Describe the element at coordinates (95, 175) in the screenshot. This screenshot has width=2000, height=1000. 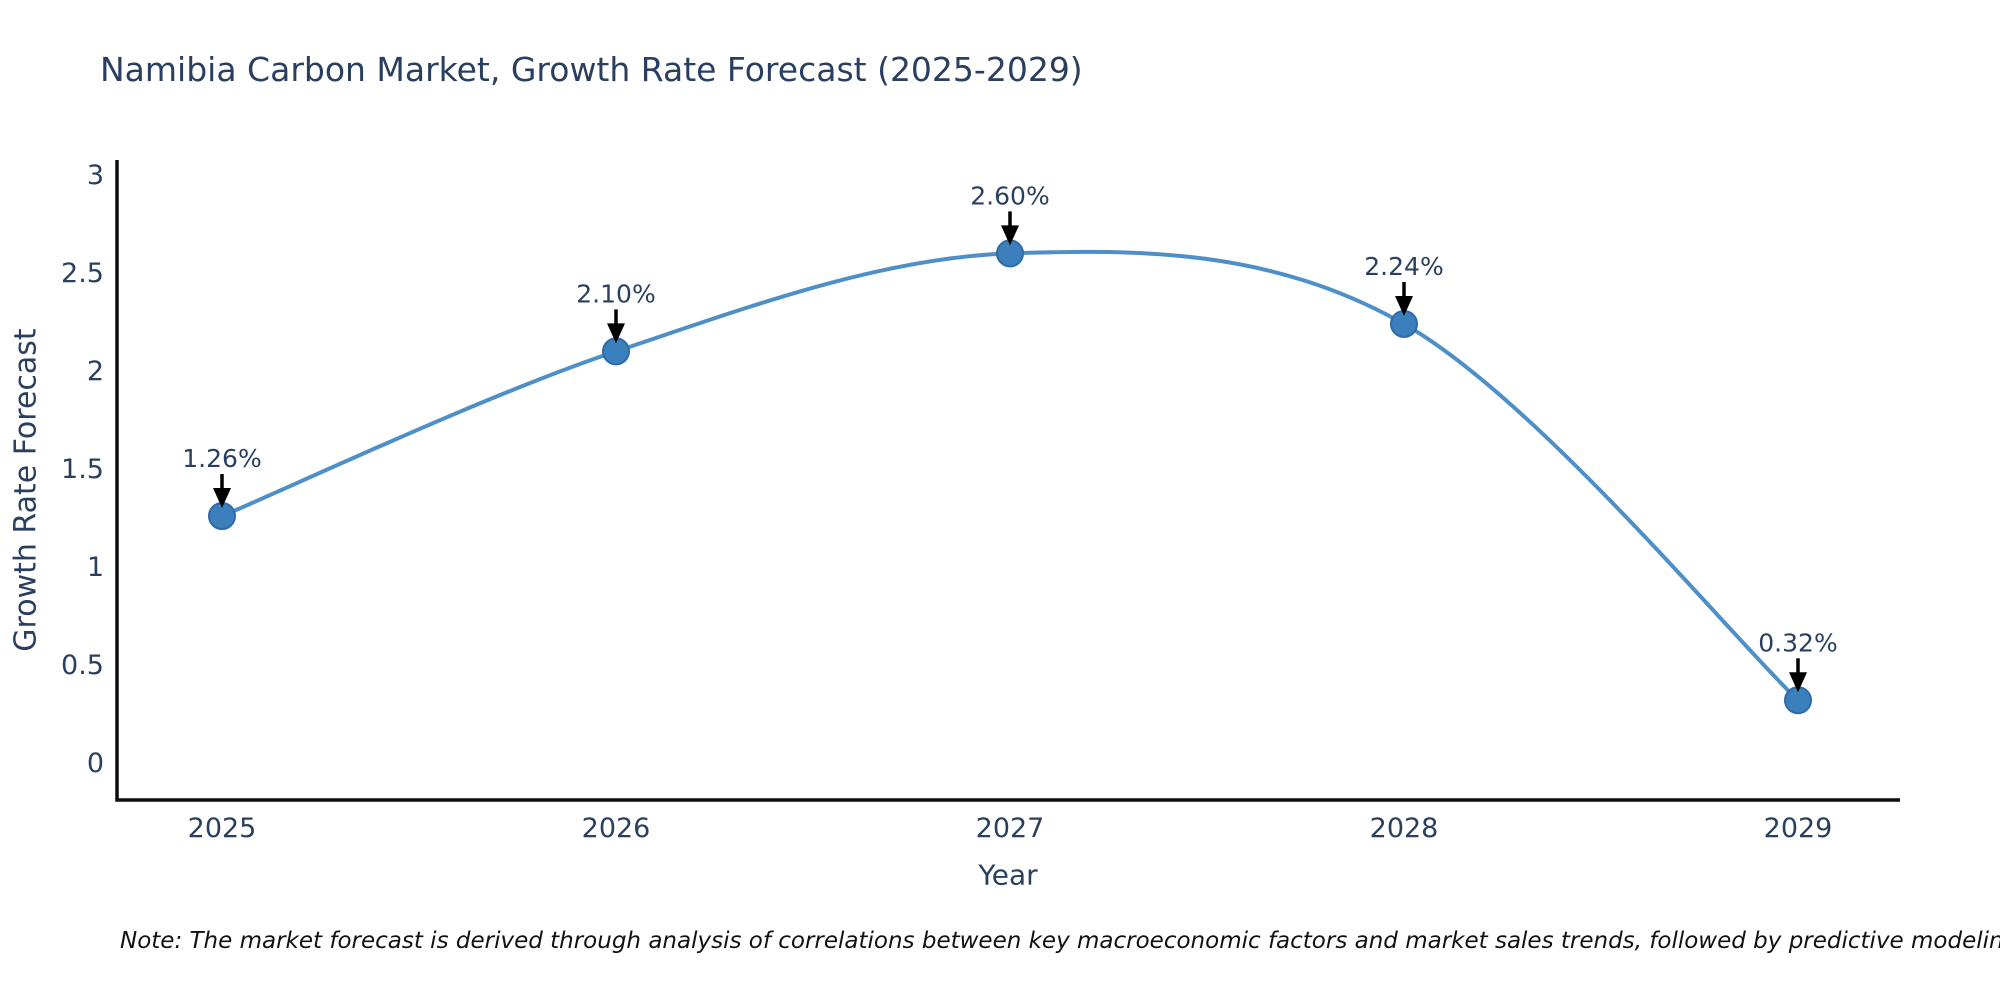
I see `y-tick-label: 3` at that location.